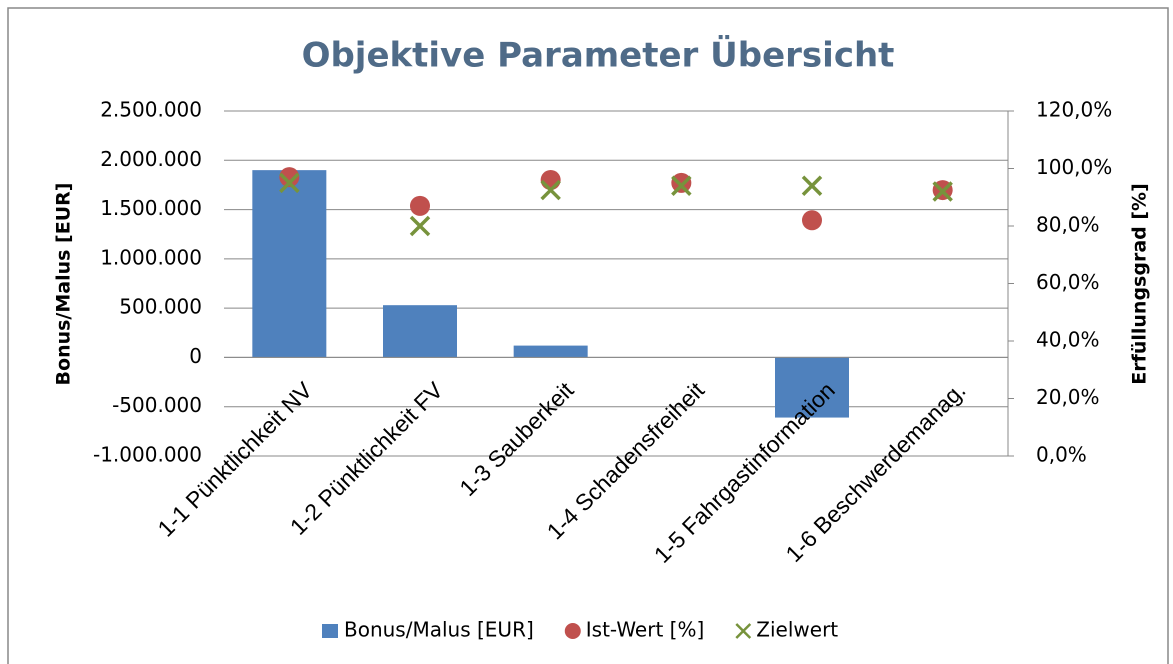 This screenshot has width=1173, height=664. I want to click on y2-tick-label: 60,0%, so click(1068, 282).